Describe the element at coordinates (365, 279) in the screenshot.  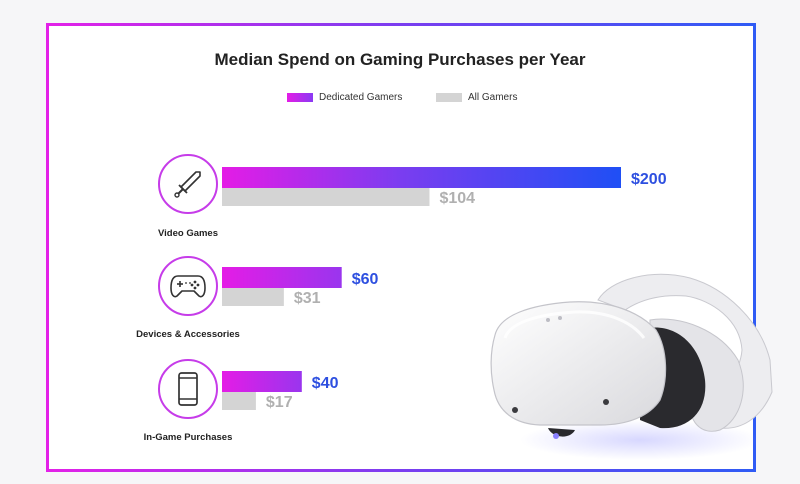
I see `value-label-dedicated-devices: $60` at that location.